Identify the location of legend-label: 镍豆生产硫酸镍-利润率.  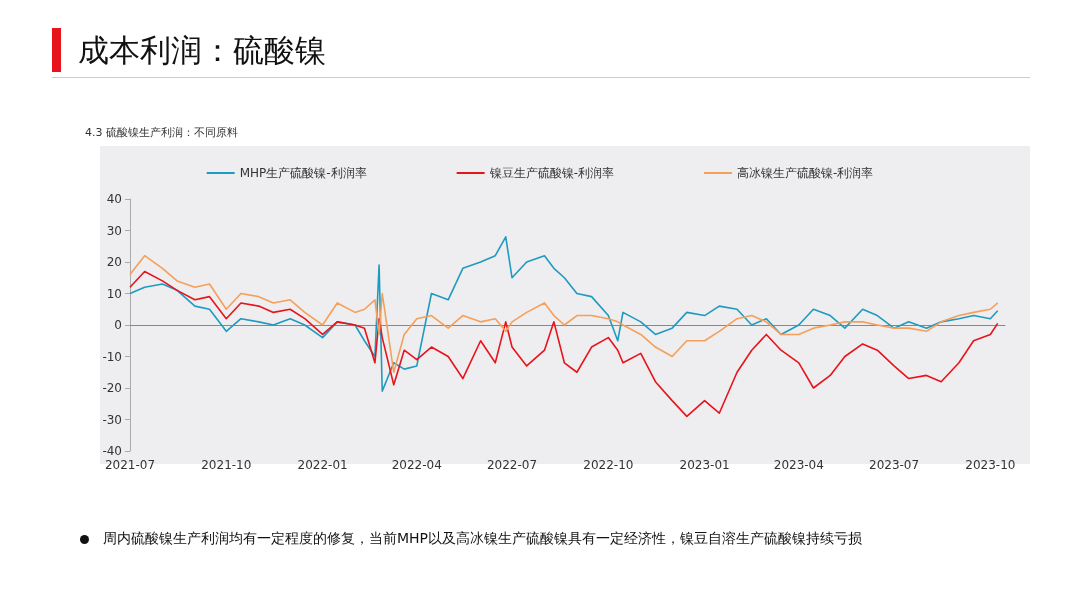
(551, 173).